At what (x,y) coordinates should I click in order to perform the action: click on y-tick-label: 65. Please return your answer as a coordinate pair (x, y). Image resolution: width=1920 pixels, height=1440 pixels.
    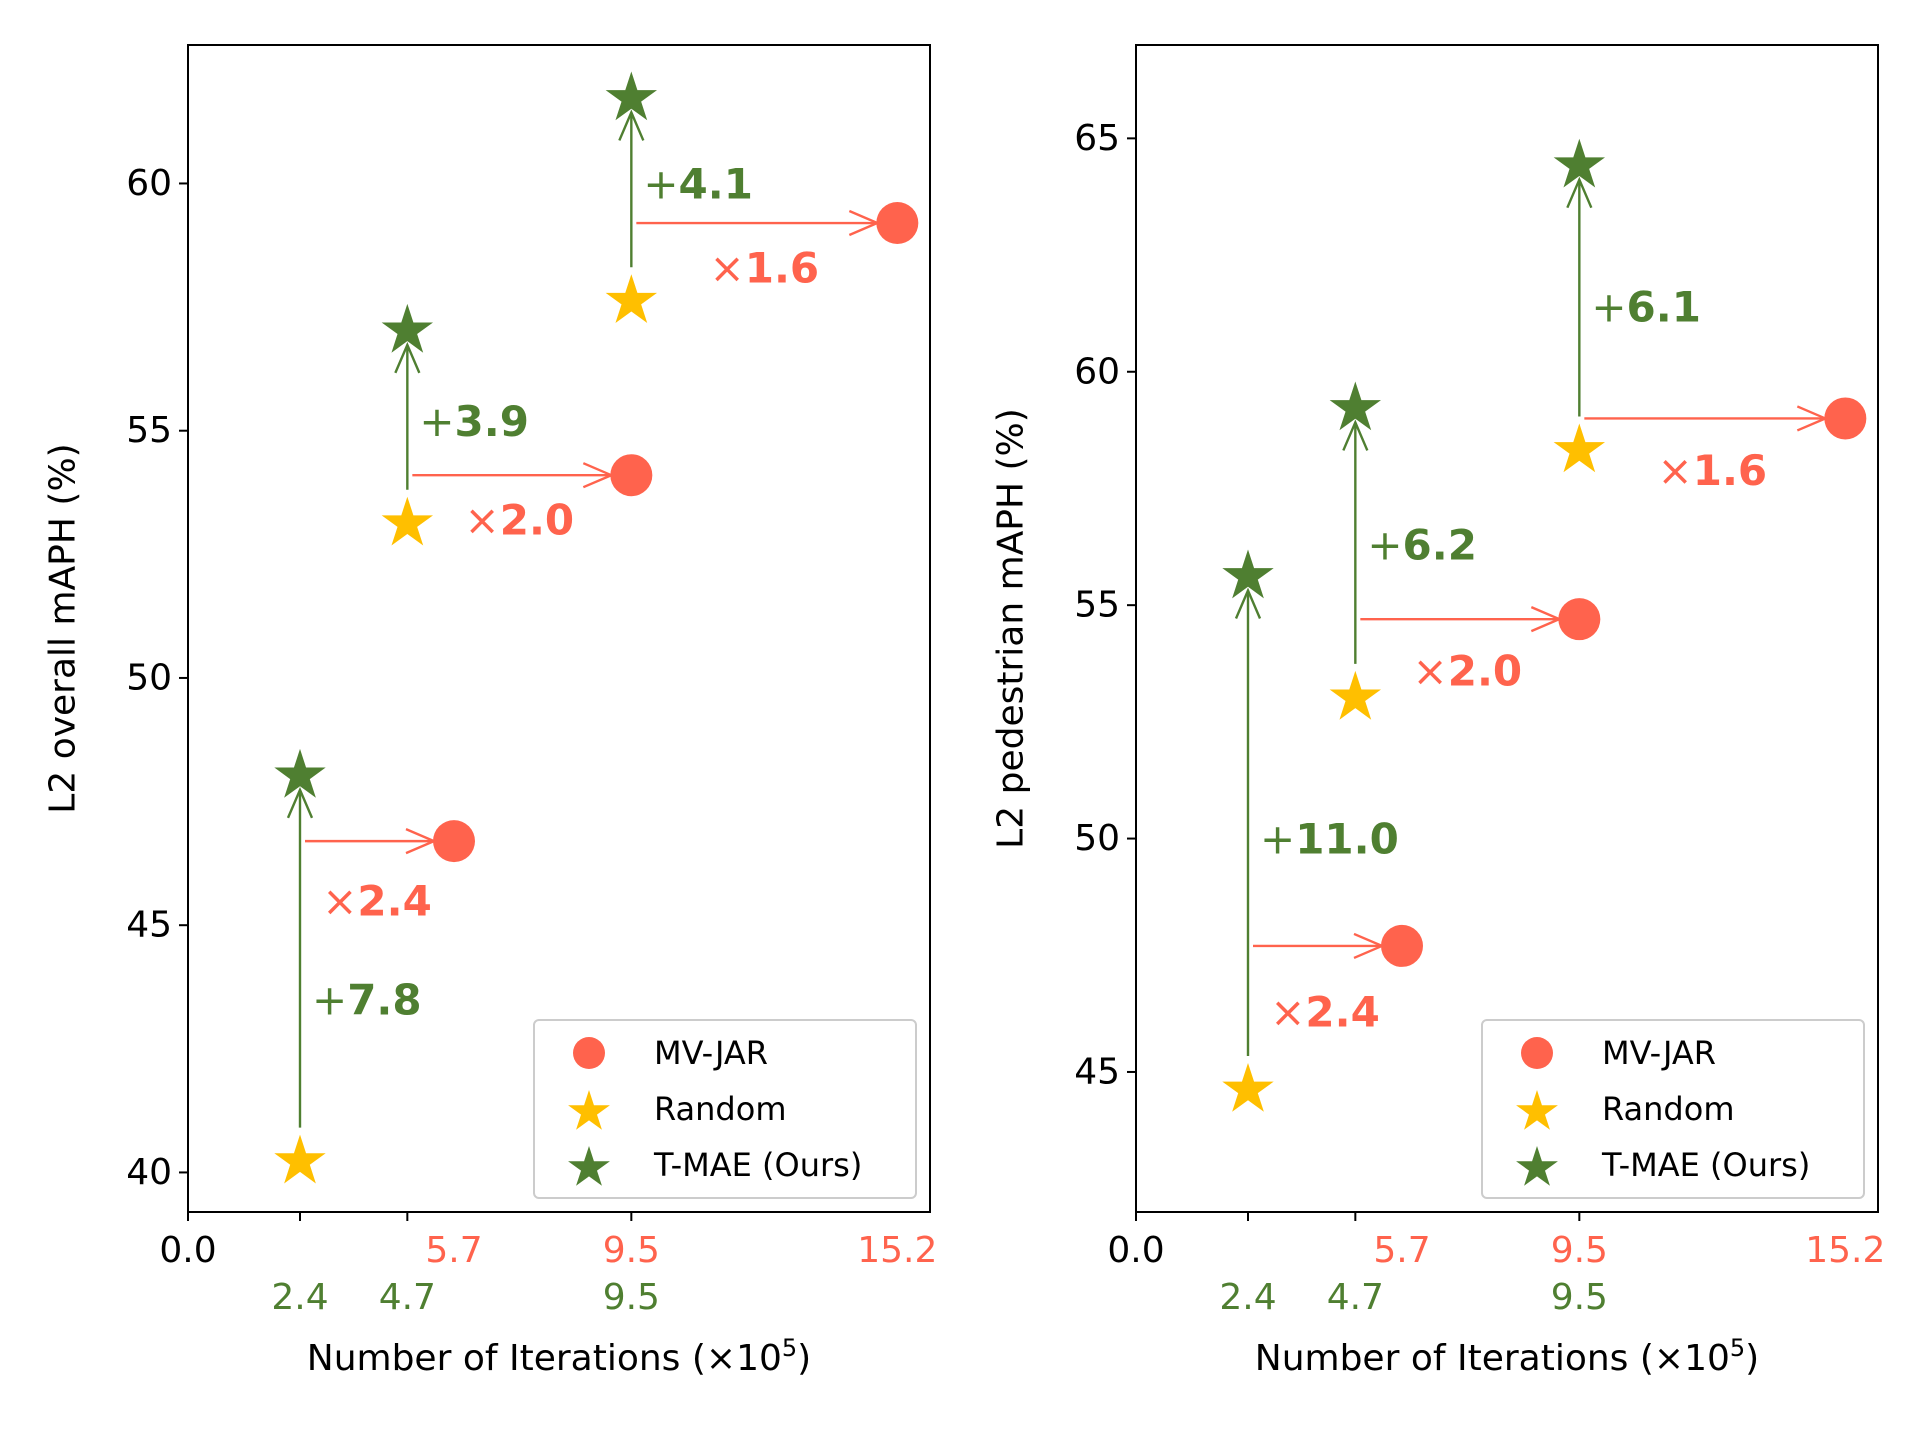
    Looking at the image, I should click on (1097, 138).